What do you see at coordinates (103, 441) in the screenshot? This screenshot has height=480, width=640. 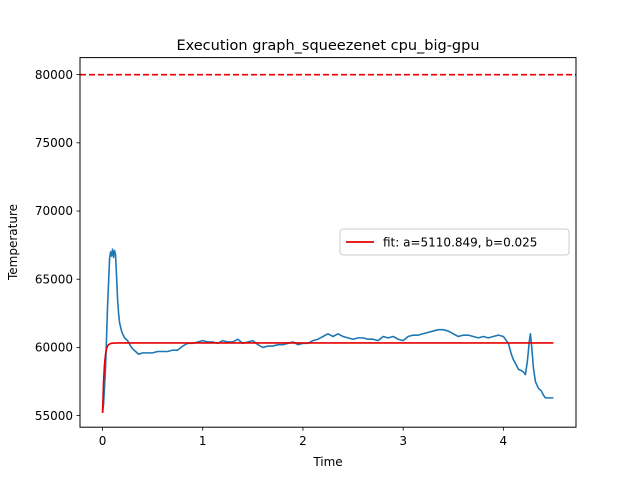 I see `x-tick-label: 0` at bounding box center [103, 441].